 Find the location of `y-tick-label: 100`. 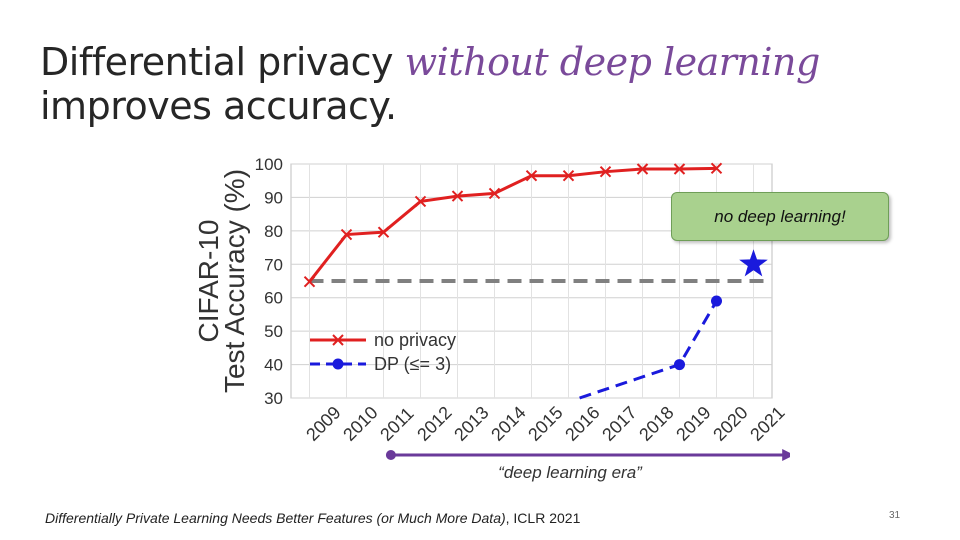

y-tick-label: 100 is located at coordinates (269, 164).